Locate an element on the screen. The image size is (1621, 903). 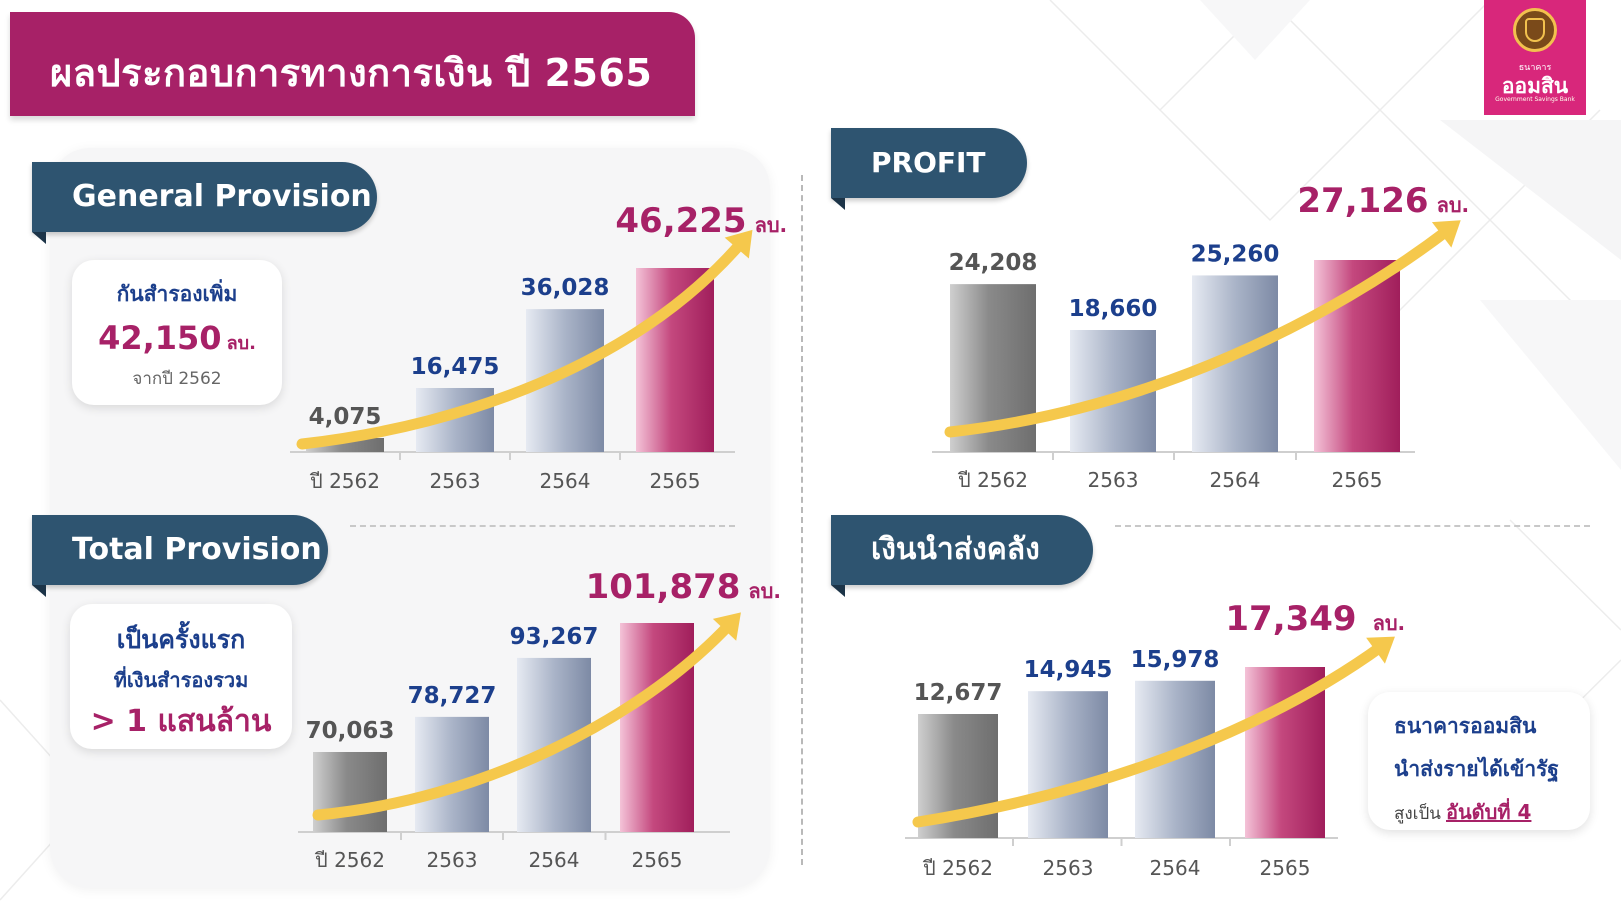
title-banner: ผลประกอบการทางการเงิน ปี 2565 is located at coordinates (352, 64).